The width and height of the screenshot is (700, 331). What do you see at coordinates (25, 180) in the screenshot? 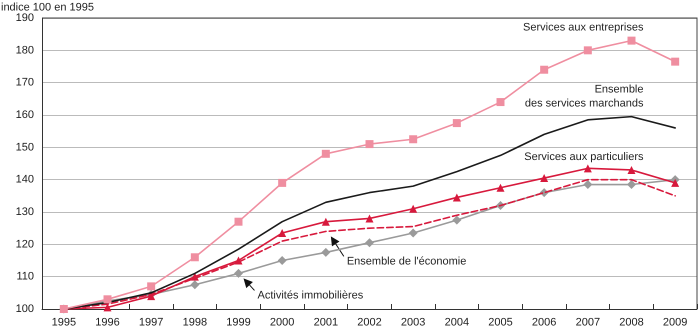
I see `y-tick-label: 140` at bounding box center [25, 180].